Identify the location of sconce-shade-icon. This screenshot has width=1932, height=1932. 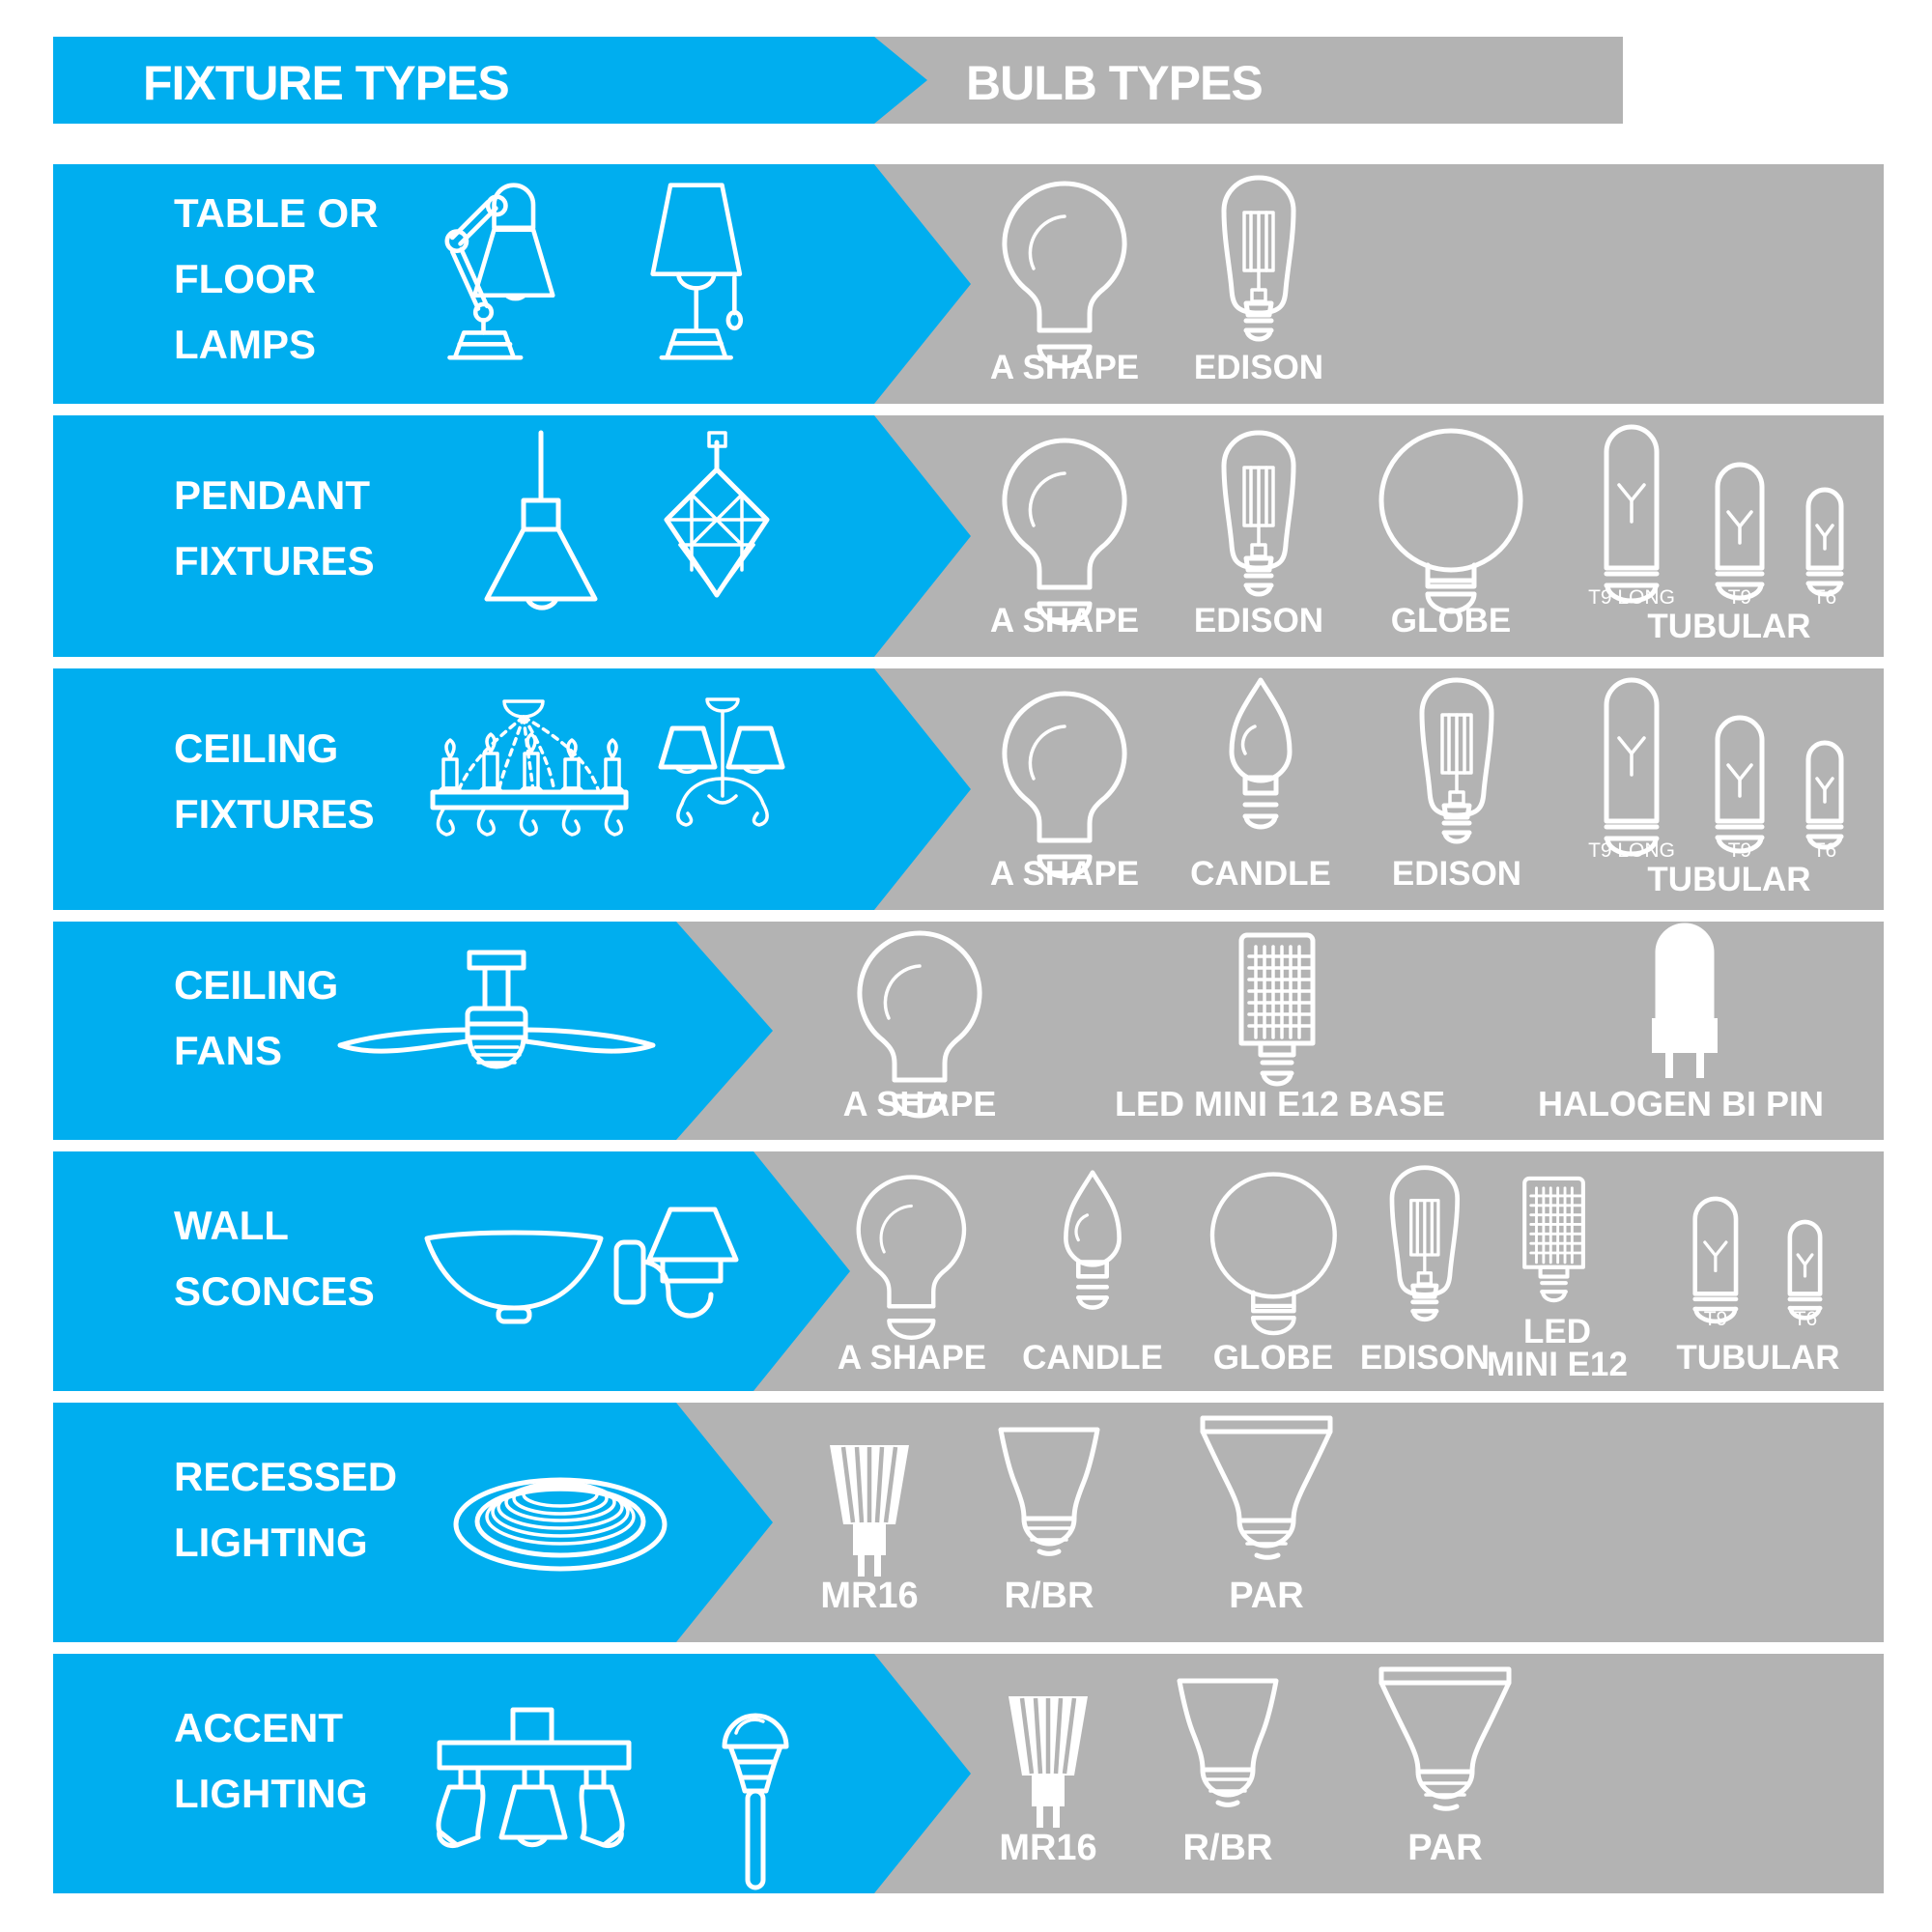
(676, 1263).